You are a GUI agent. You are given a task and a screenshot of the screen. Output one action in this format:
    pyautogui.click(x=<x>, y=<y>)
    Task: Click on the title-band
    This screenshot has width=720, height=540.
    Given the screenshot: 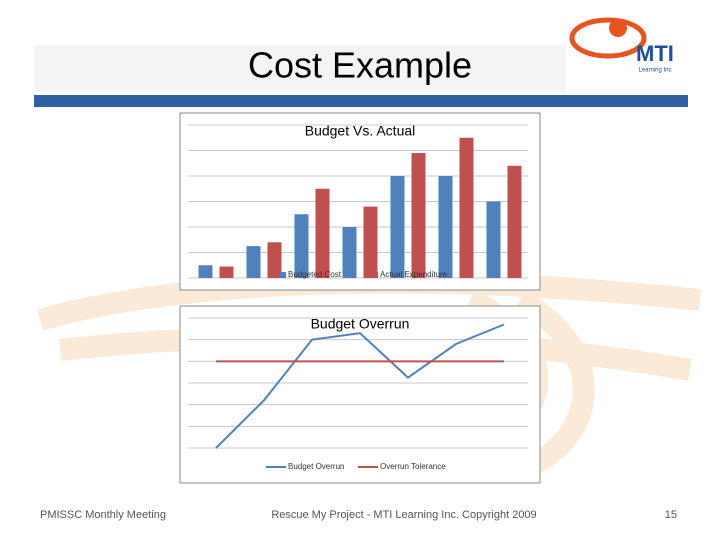 What is the action you would take?
    pyautogui.click(x=300, y=68)
    